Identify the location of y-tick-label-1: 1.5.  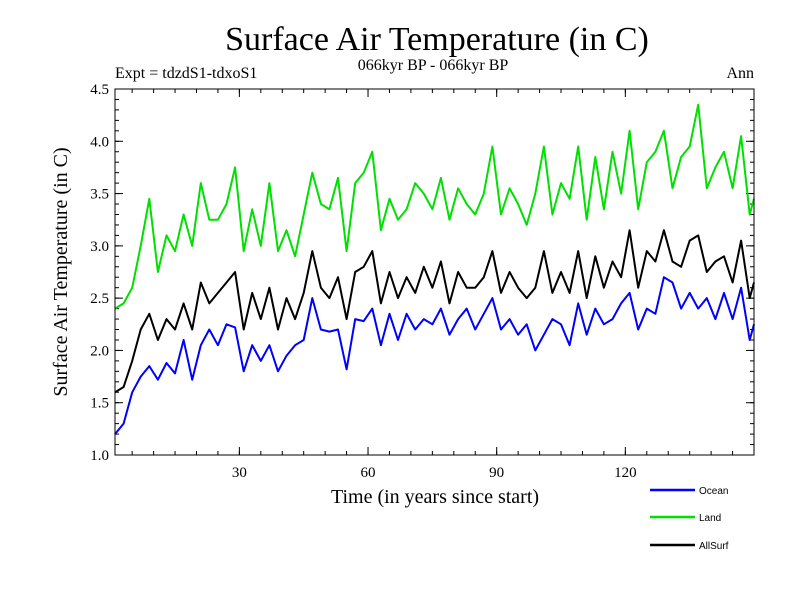
(99, 404).